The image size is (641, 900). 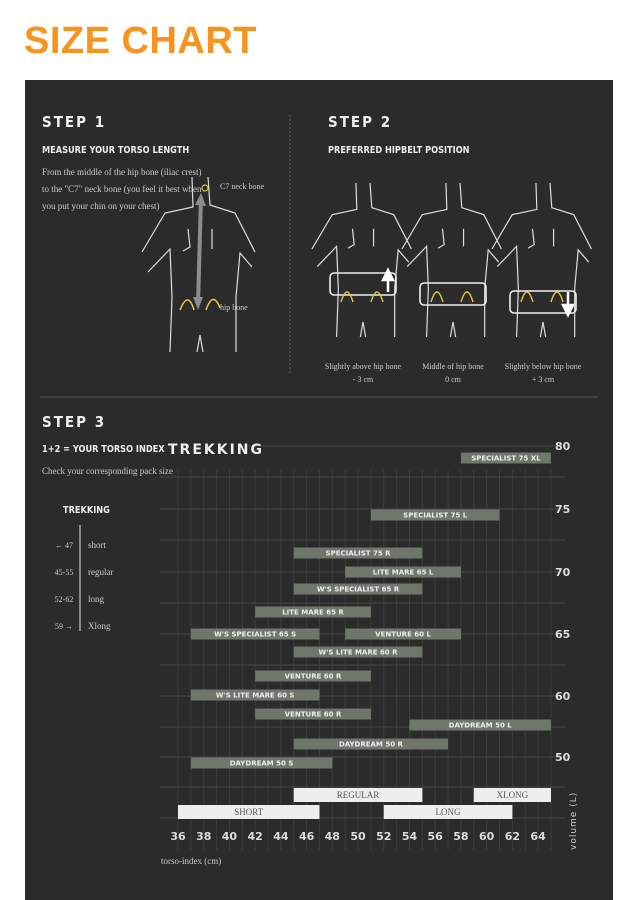 I want to click on step3-text: Check your corresponding pack size, so click(x=107, y=471).